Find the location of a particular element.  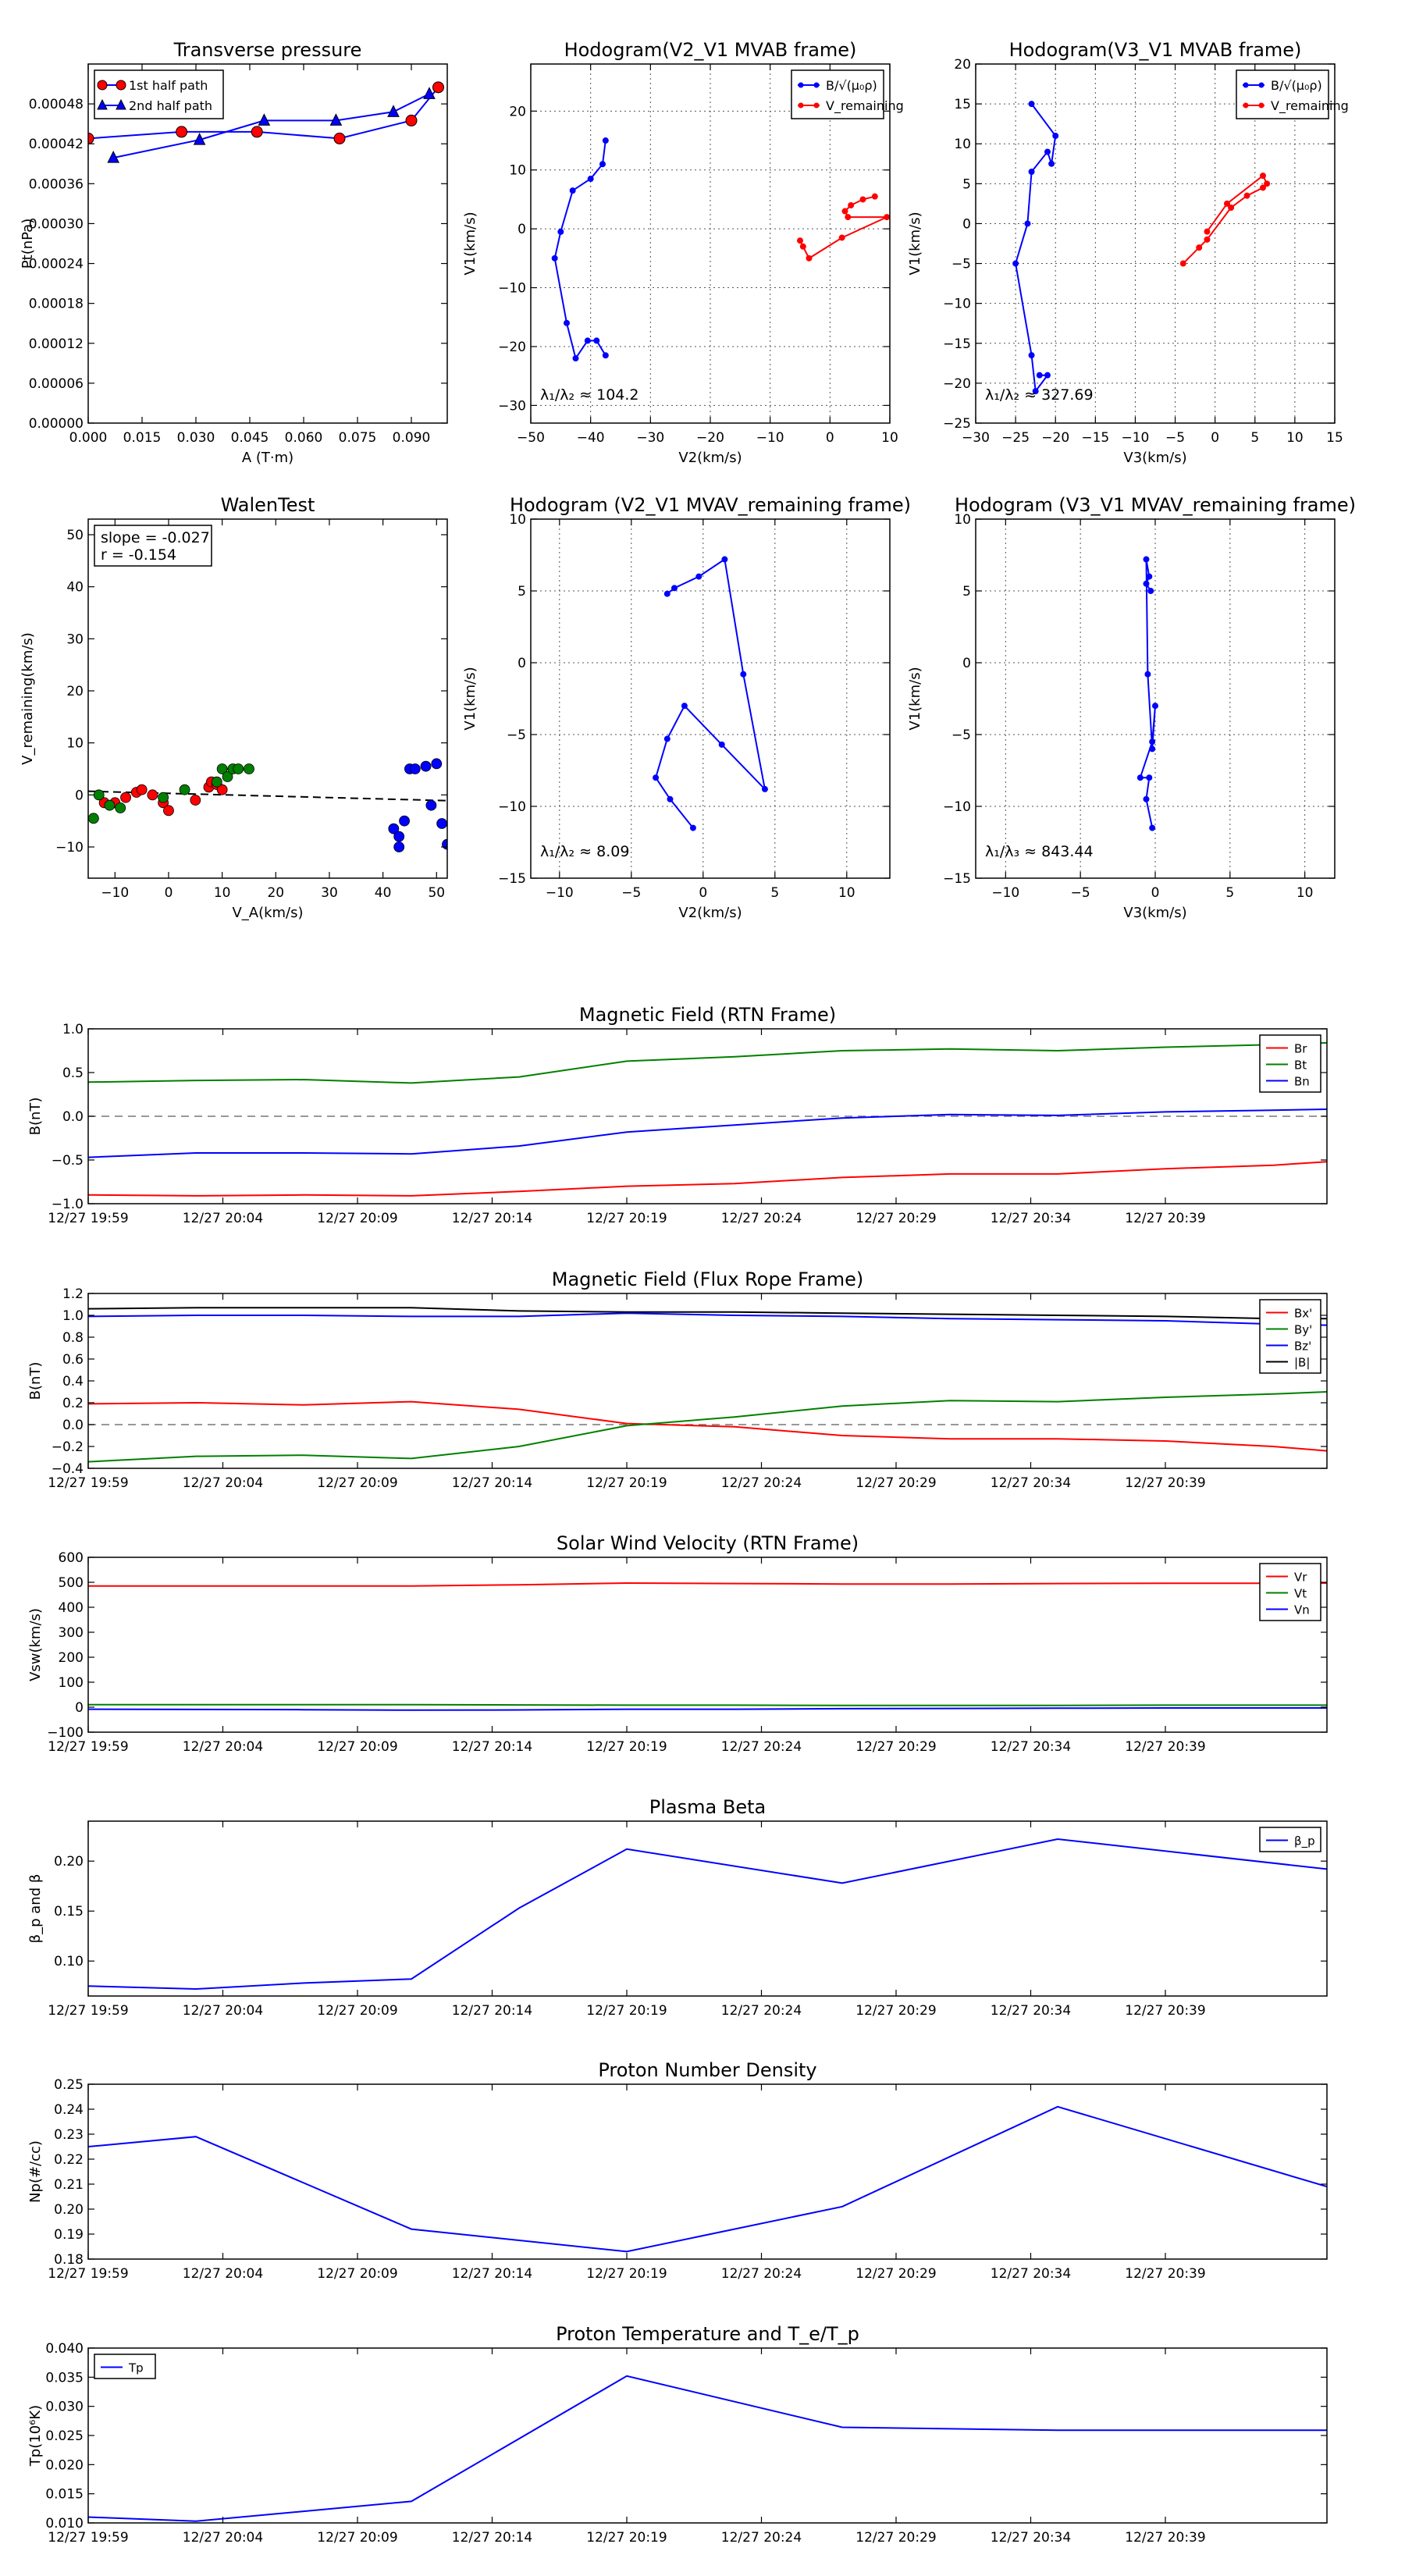

y-tick-label: −15 is located at coordinates (512, 879).